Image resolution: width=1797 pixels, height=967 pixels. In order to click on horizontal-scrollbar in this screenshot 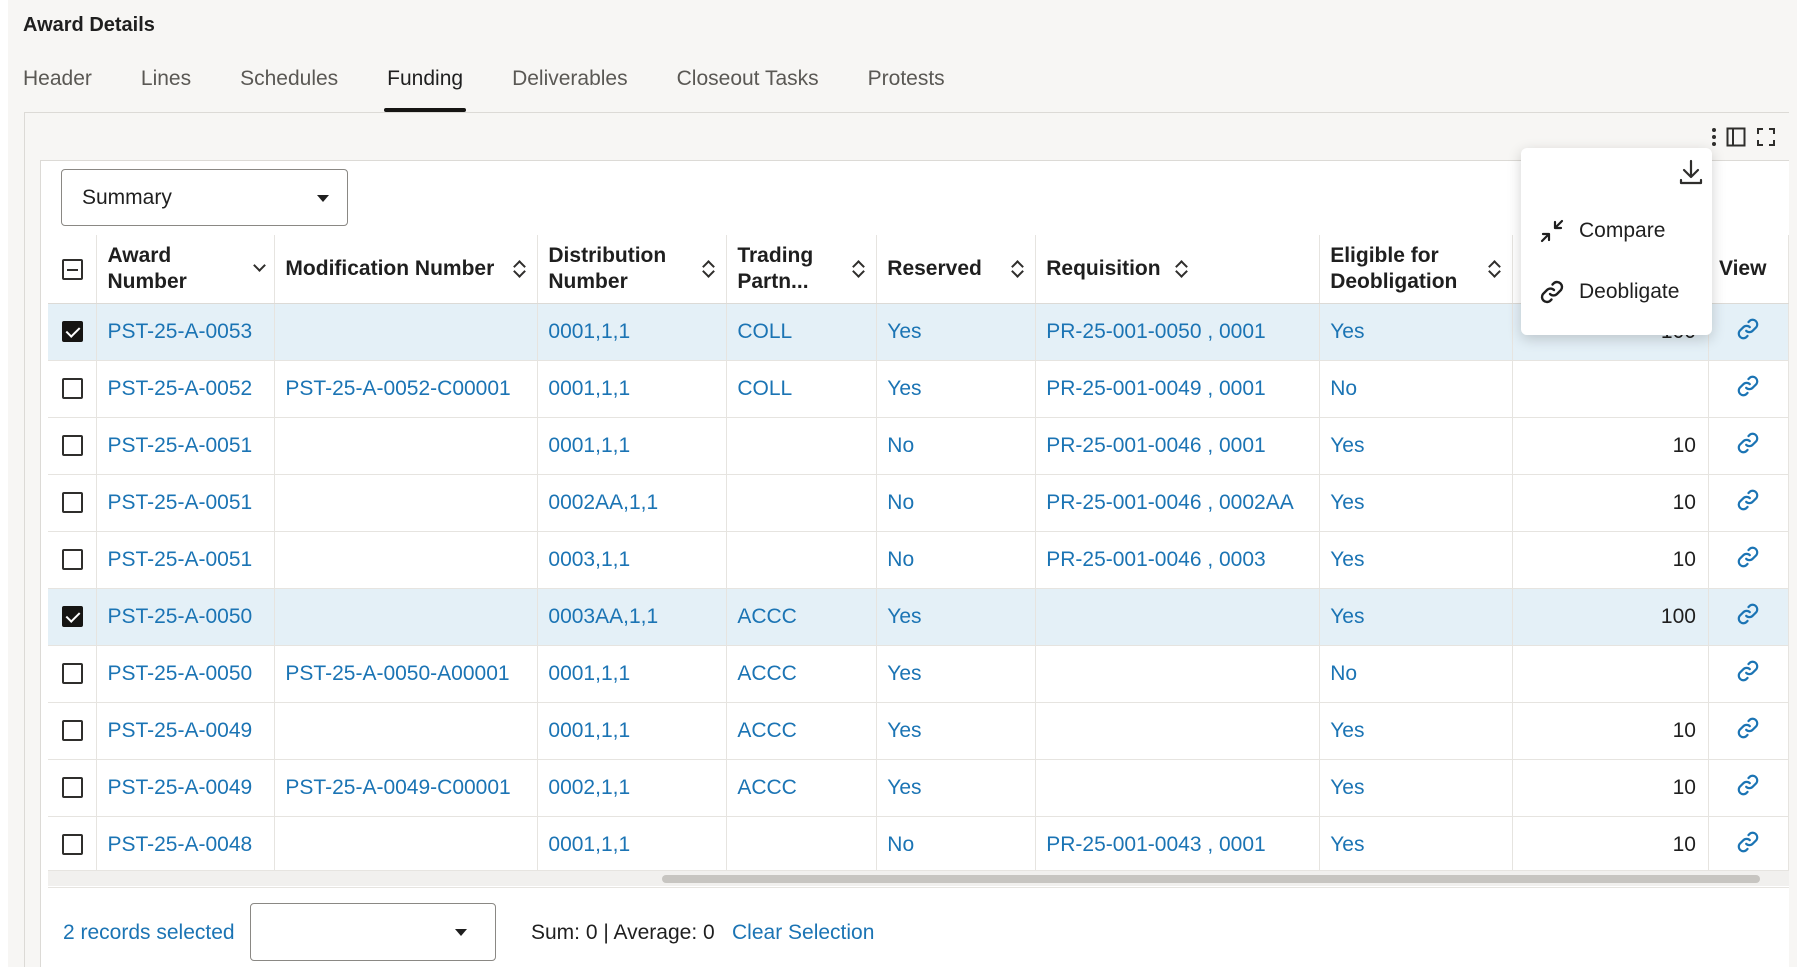, I will do `click(918, 878)`.